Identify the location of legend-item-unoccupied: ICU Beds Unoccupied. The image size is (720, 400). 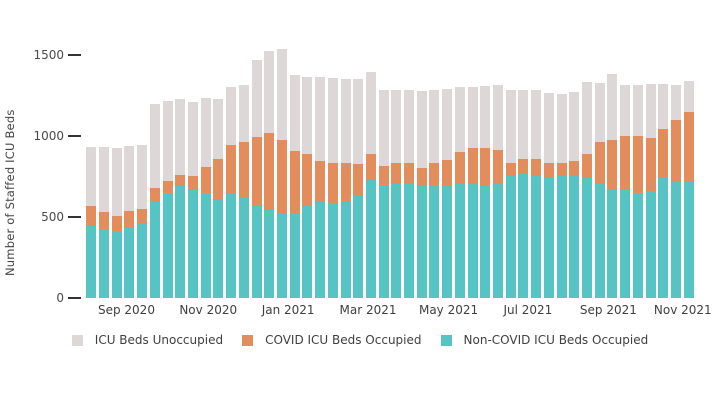
(147, 340).